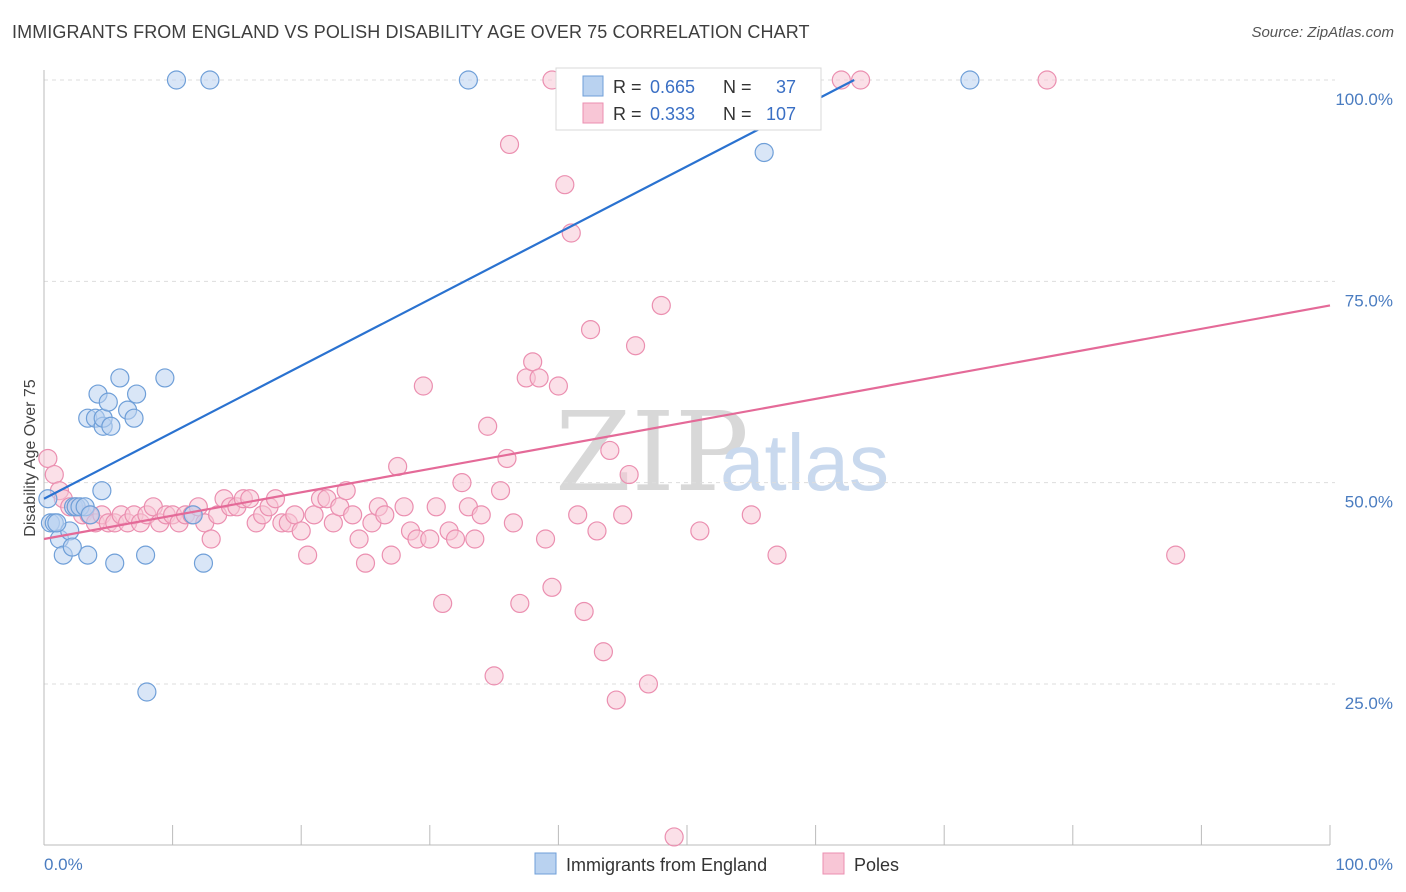 This screenshot has width=1406, height=892. What do you see at coordinates (1322, 32) in the screenshot?
I see `chart-source: Source: ZipAtlas.com` at bounding box center [1322, 32].